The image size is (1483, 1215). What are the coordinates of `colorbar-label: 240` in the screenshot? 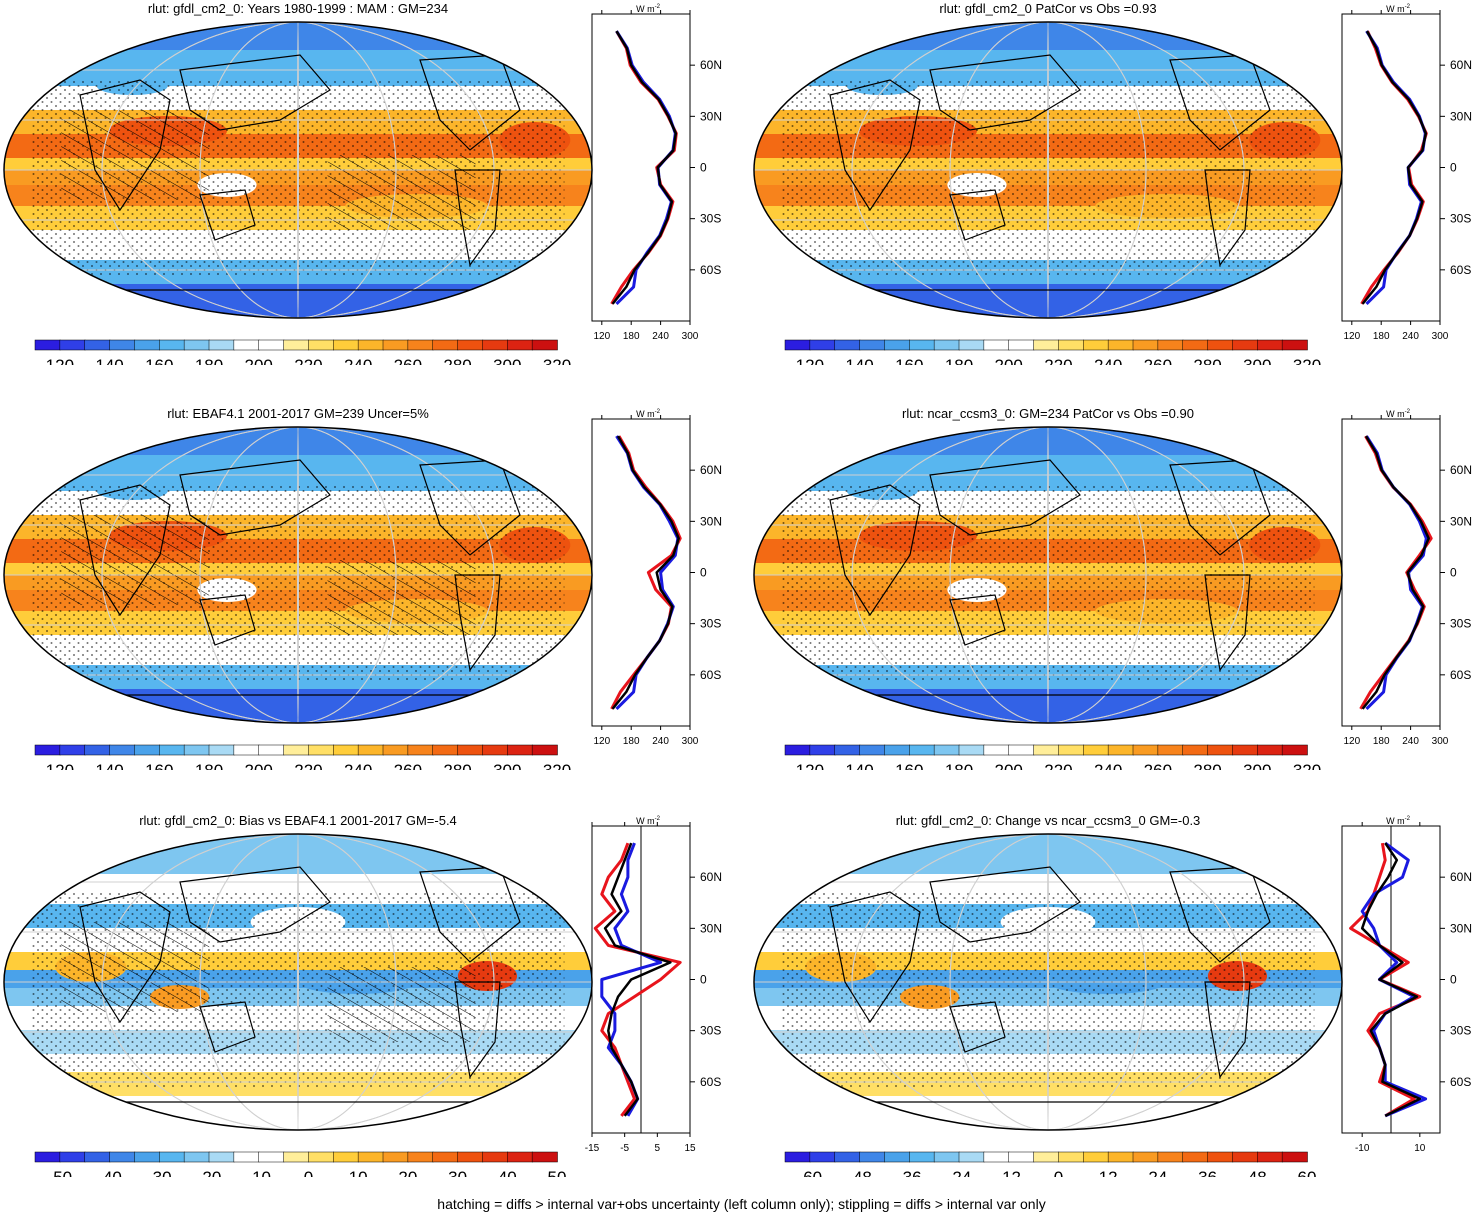 It's located at (358, 765).